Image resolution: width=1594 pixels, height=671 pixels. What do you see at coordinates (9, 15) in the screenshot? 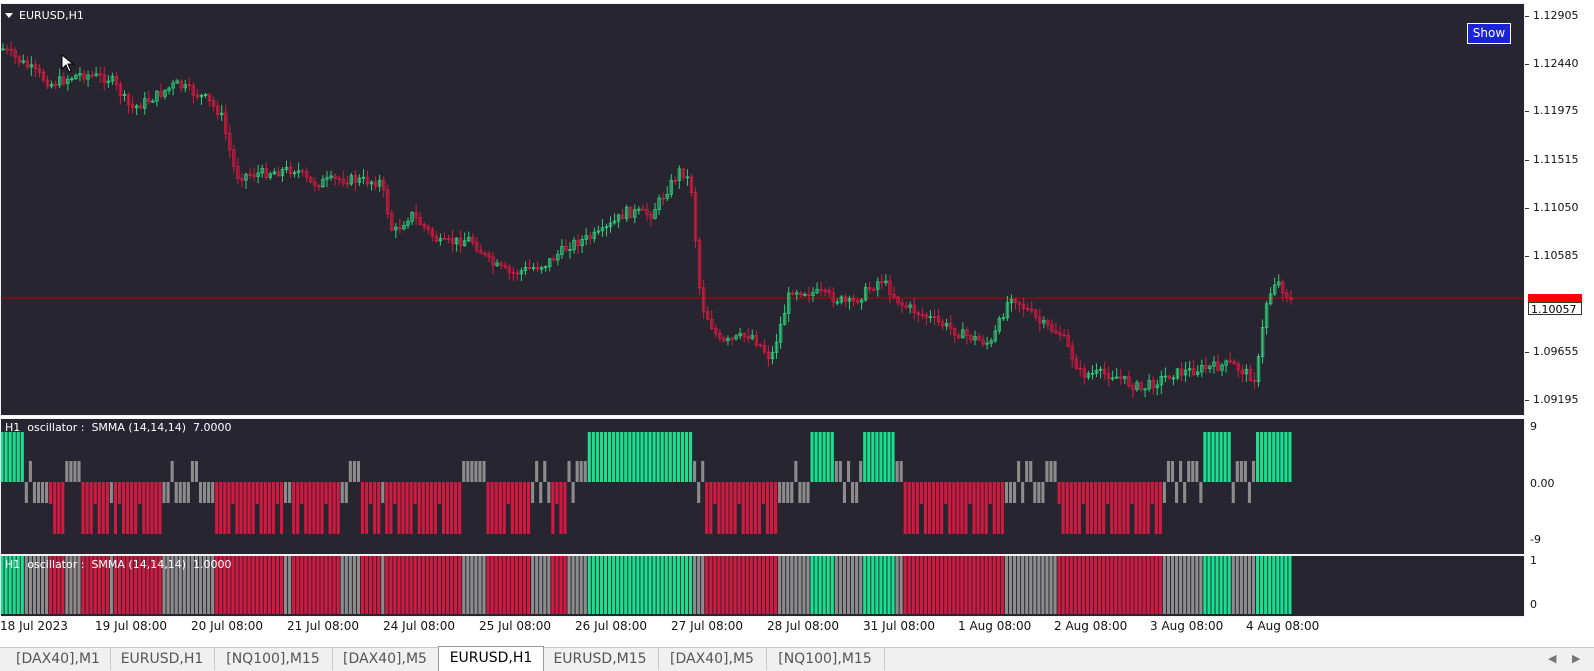
I see `collapse-triangle-icon` at bounding box center [9, 15].